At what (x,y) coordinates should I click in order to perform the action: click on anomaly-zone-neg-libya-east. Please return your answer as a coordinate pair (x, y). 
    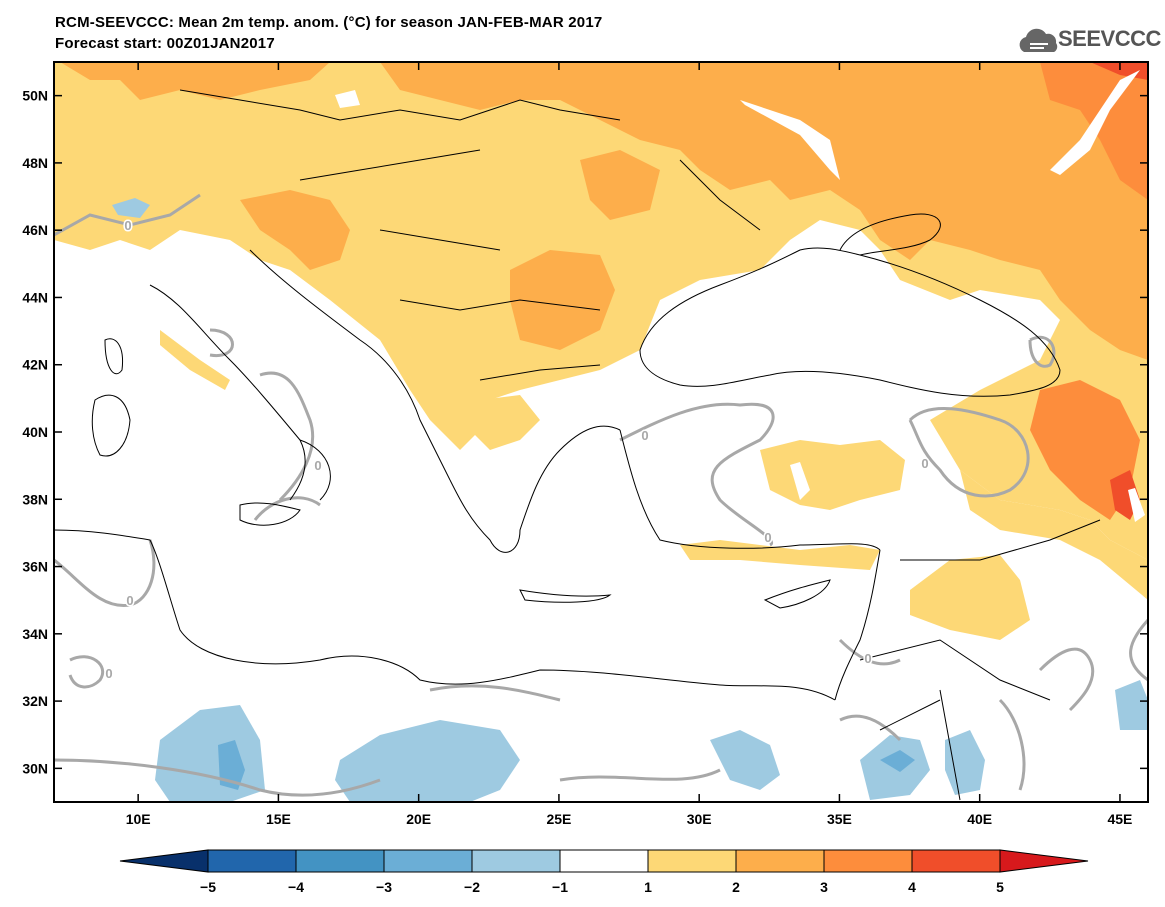
    Looking at the image, I should click on (427, 761).